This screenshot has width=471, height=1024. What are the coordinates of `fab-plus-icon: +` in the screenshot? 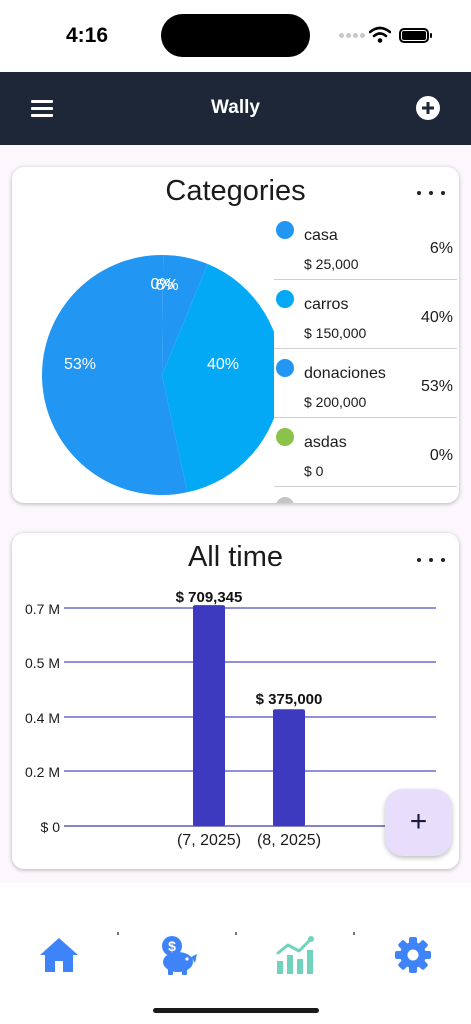 It's located at (418, 821).